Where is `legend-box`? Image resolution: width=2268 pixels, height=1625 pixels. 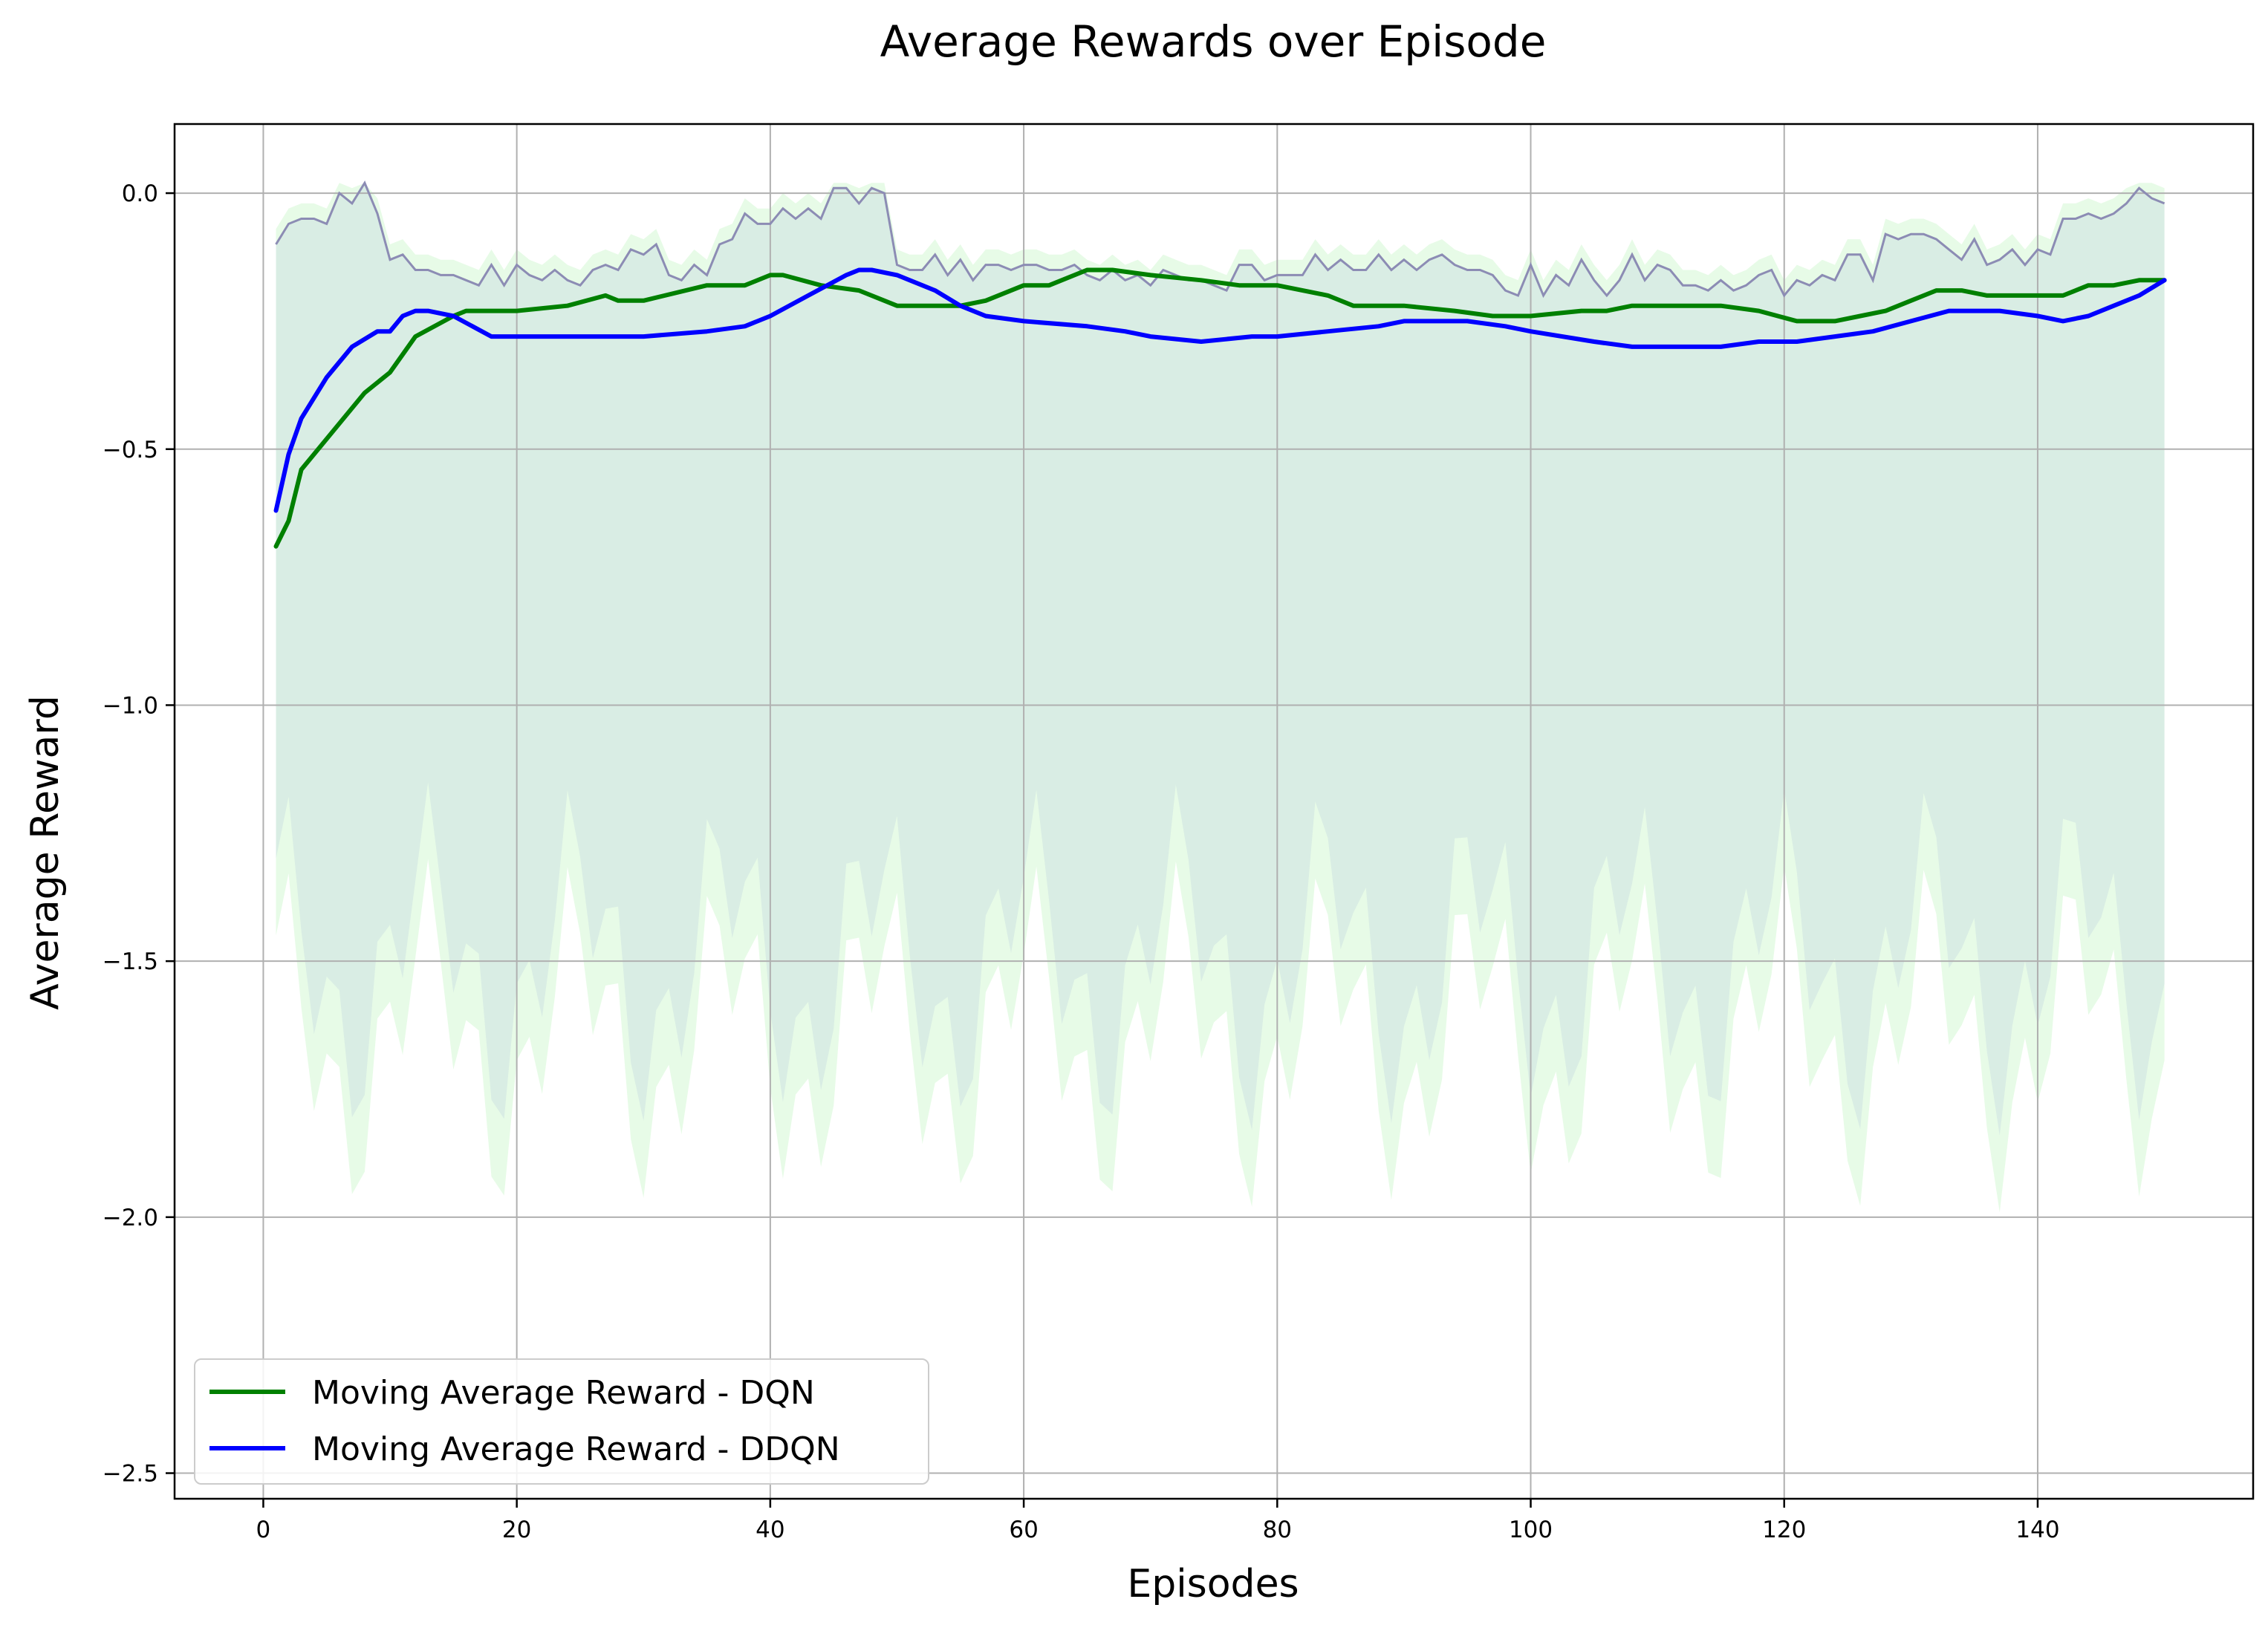
legend-box is located at coordinates (561, 1421).